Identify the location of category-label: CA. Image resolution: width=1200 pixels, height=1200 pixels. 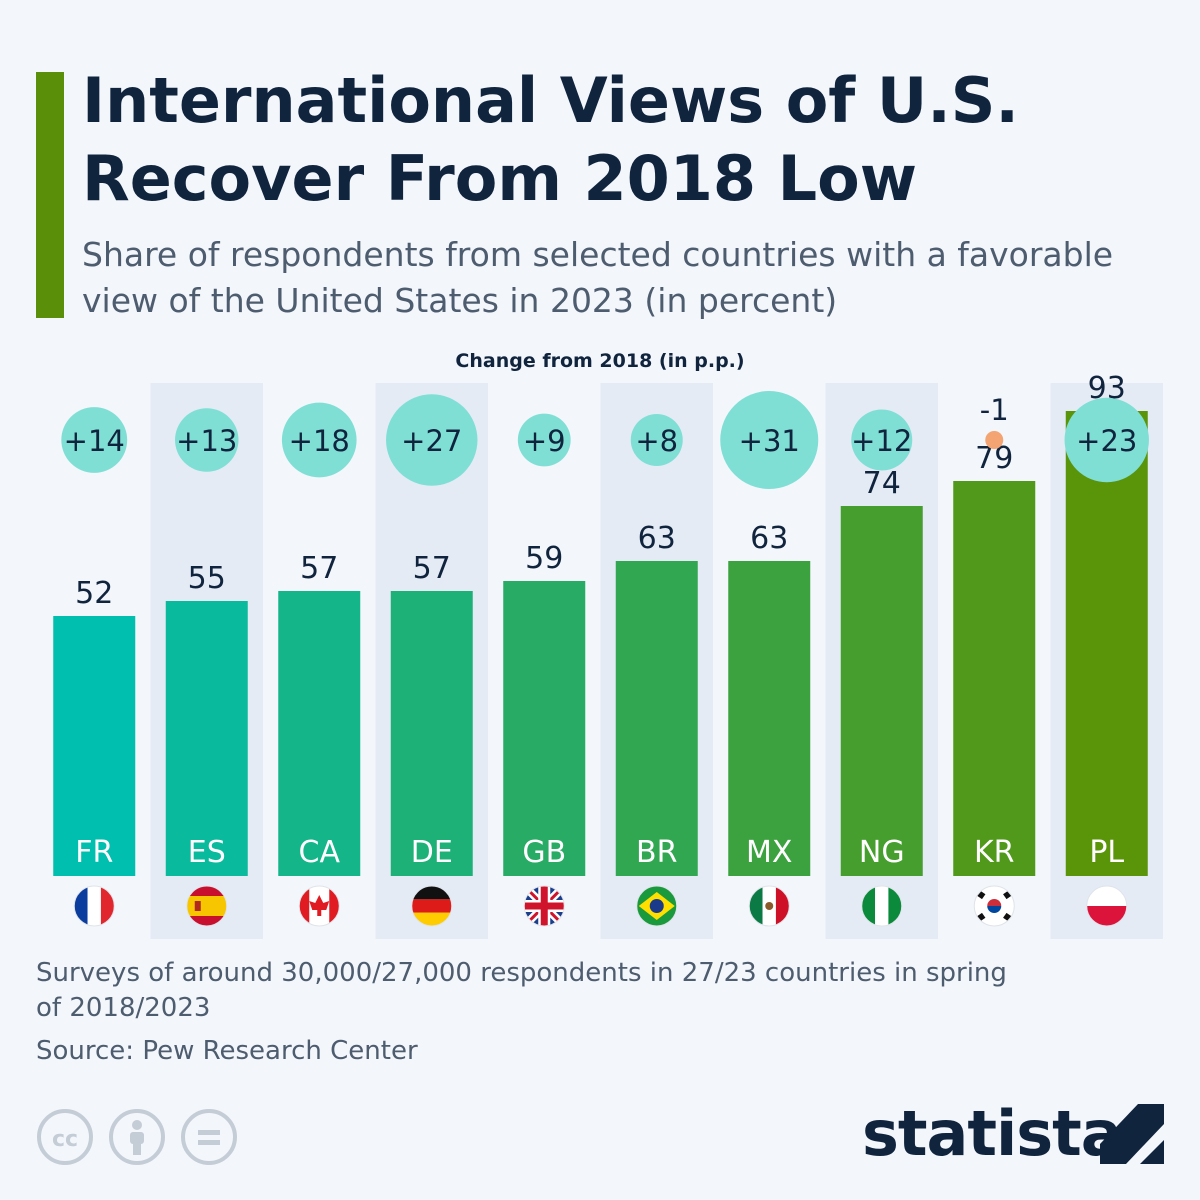
(320, 852).